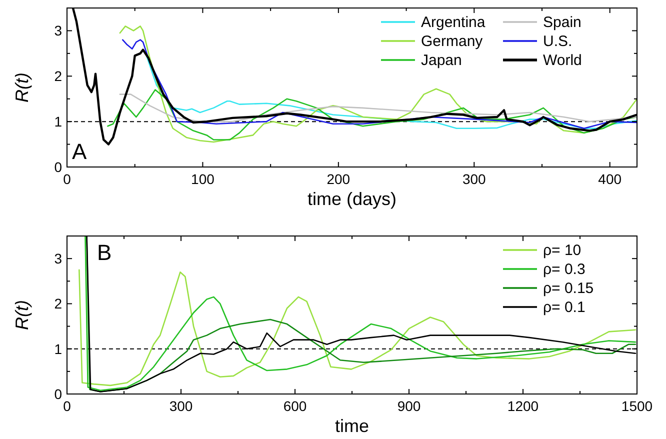 The image size is (666, 439). I want to click on x-tick-label: 1200, so click(523, 406).